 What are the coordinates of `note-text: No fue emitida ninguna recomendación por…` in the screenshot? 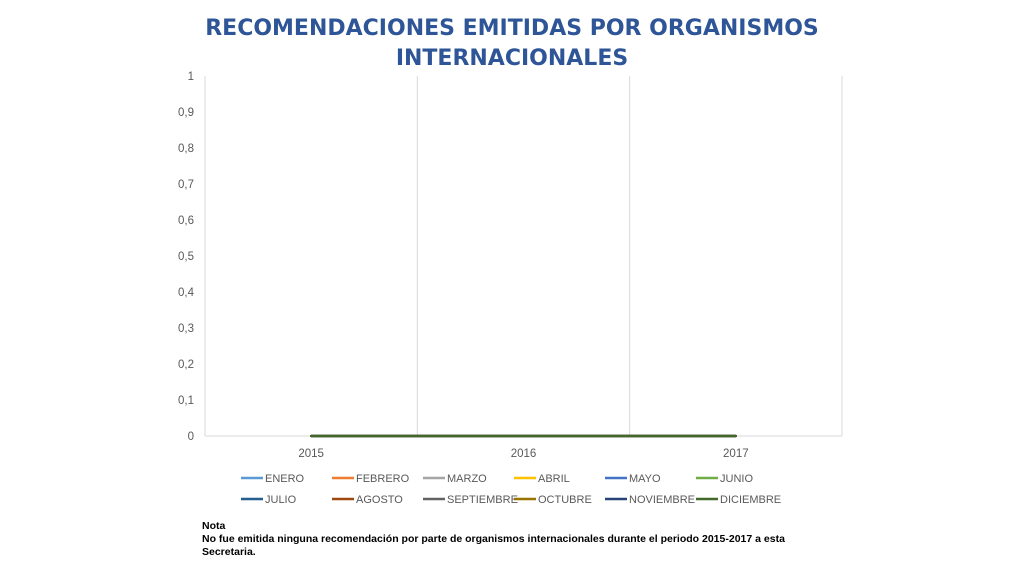 It's located at (493, 545).